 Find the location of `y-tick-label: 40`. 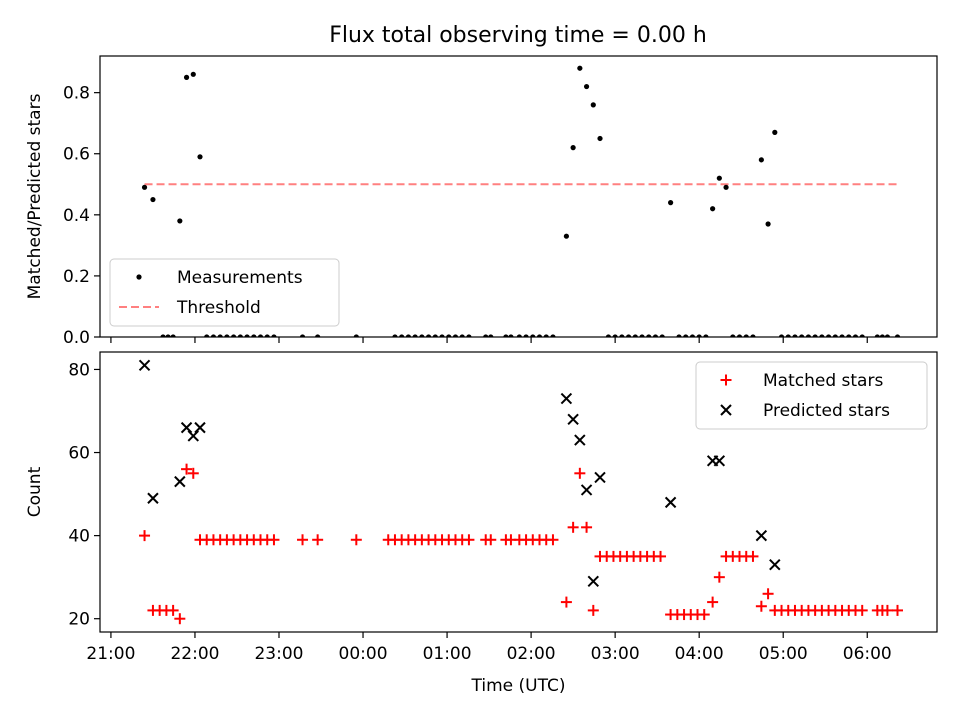

y-tick-label: 40 is located at coordinates (79, 537).